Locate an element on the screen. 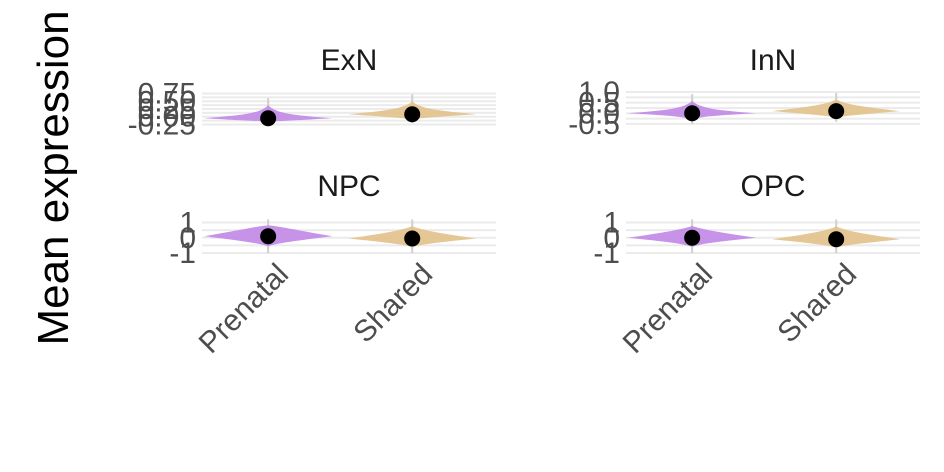 The image size is (944, 472). y-axis-title: Mean expression is located at coordinates (53, 177).